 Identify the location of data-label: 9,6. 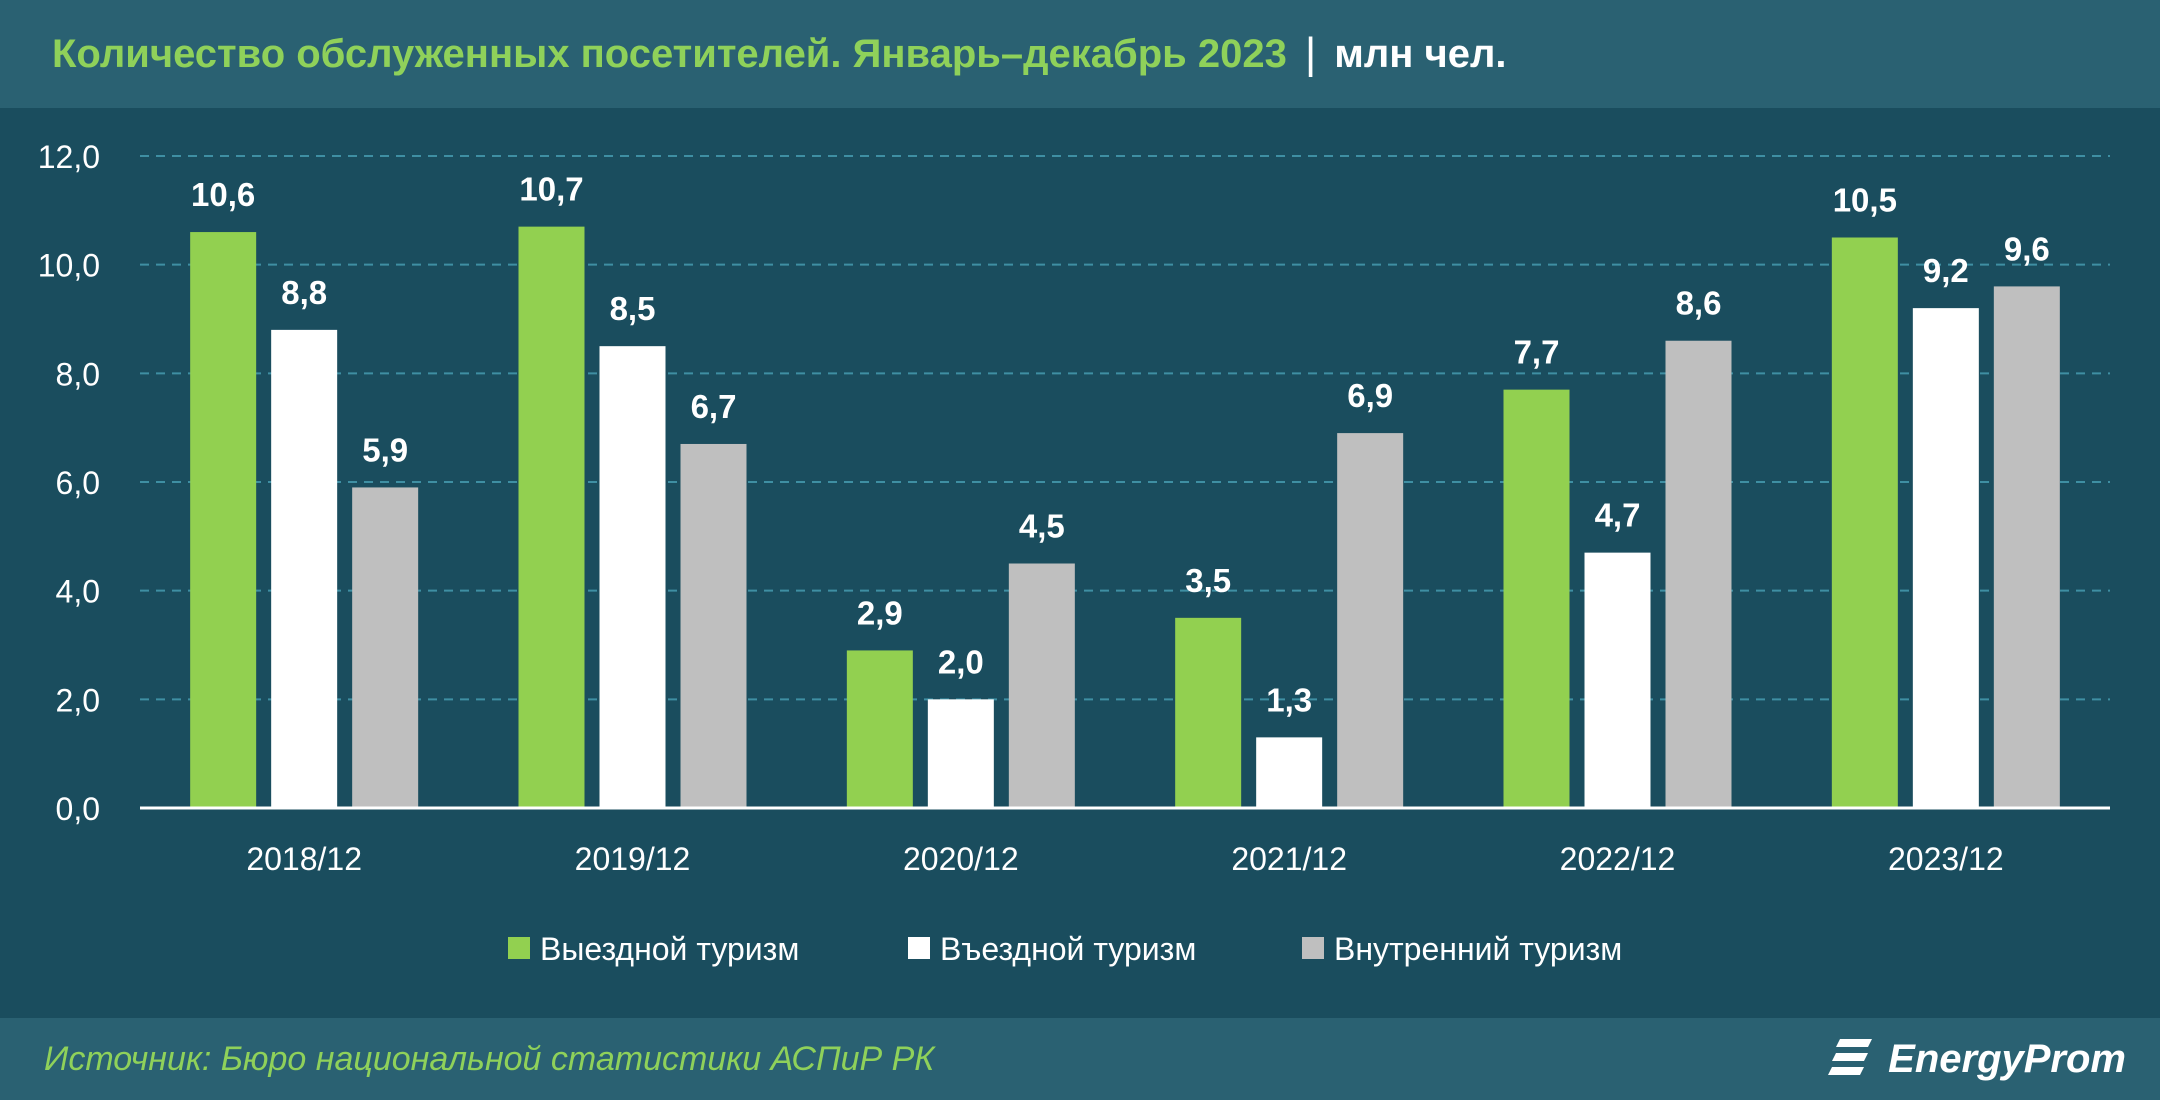
(2027, 248).